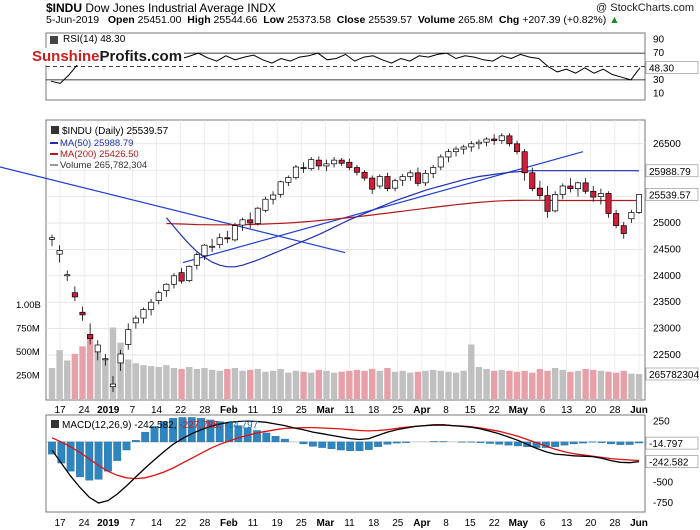 The image size is (700, 530). Describe the element at coordinates (667, 276) in the screenshot. I see `price-tick-label: 24000` at that location.